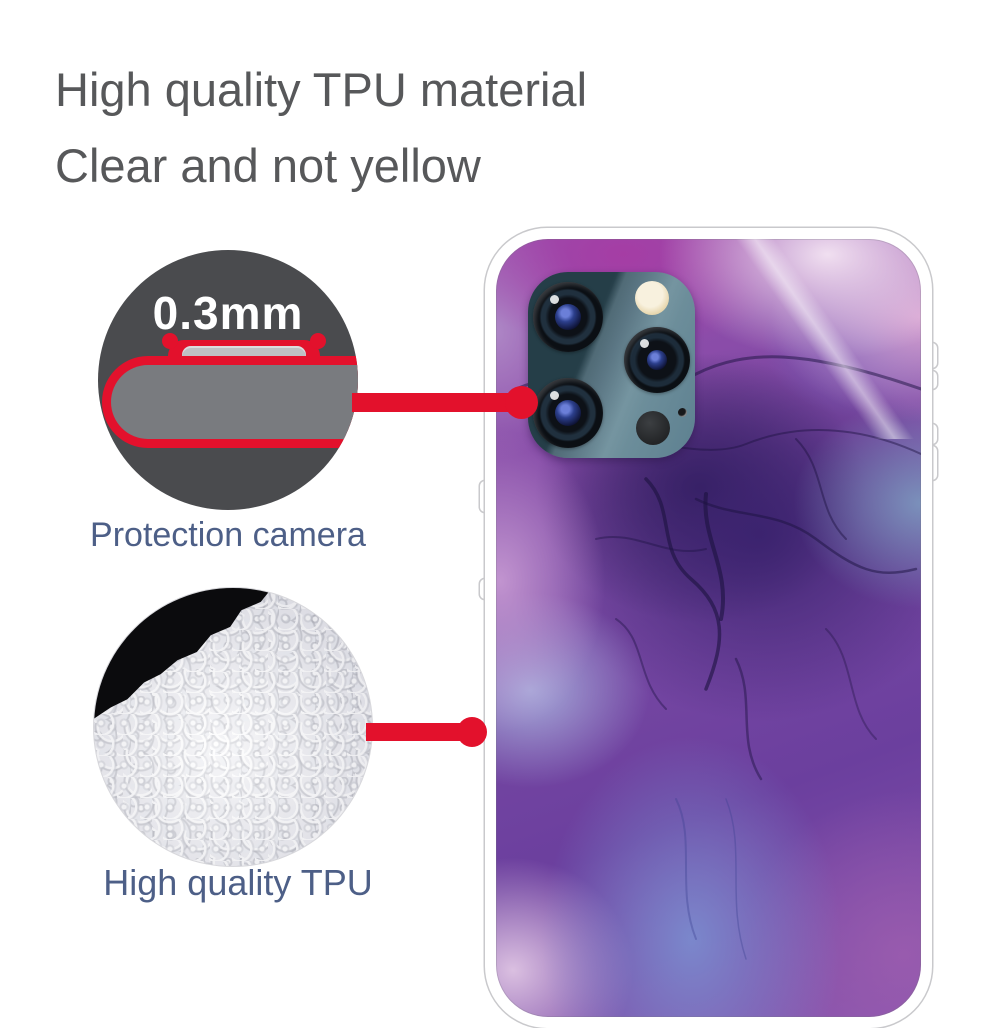 The width and height of the screenshot is (1000, 1028). Describe the element at coordinates (611, 365) in the screenshot. I see `camera-module` at that location.